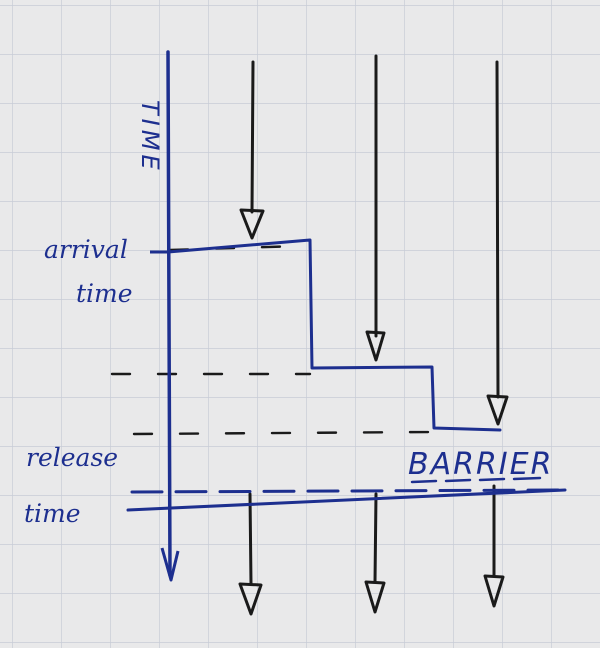 The width and height of the screenshot is (600, 648). Describe the element at coordinates (52, 513) in the screenshot. I see `release-time-label-line2: time` at that location.